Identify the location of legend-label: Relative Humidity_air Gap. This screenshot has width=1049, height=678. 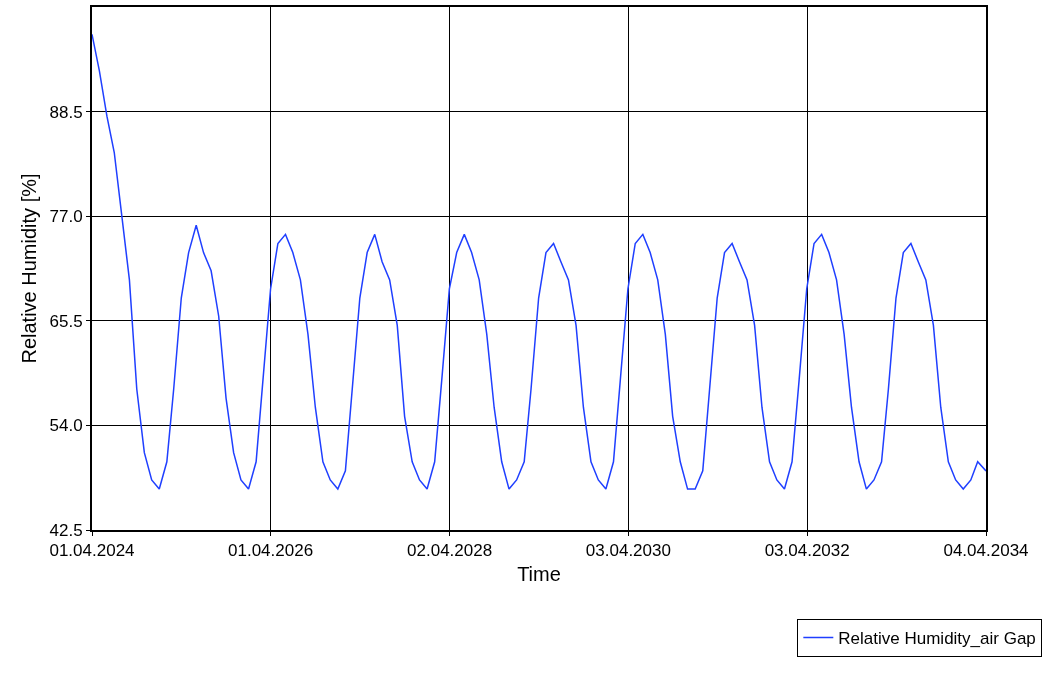
(937, 639).